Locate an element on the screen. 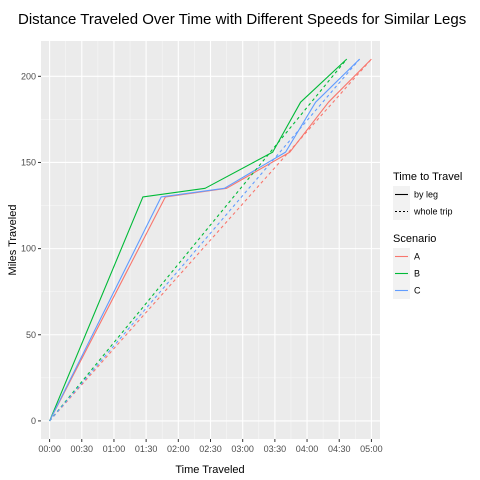 This screenshot has width=480, height=480. legend-linetype-title: Time to Travel is located at coordinates (427, 177).